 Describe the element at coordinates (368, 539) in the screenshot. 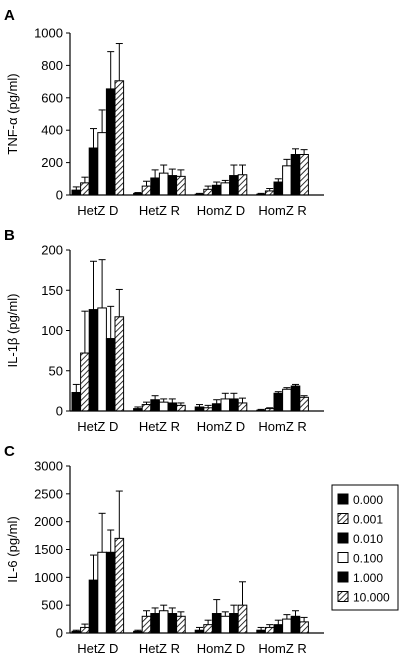

I see `legend-label: 0.010` at that location.